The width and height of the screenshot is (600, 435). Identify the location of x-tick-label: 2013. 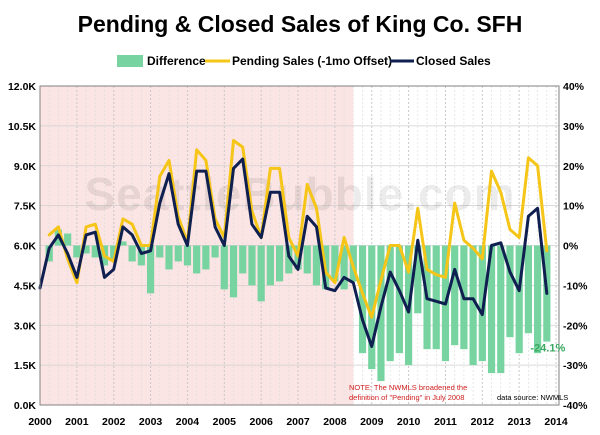
(520, 422).